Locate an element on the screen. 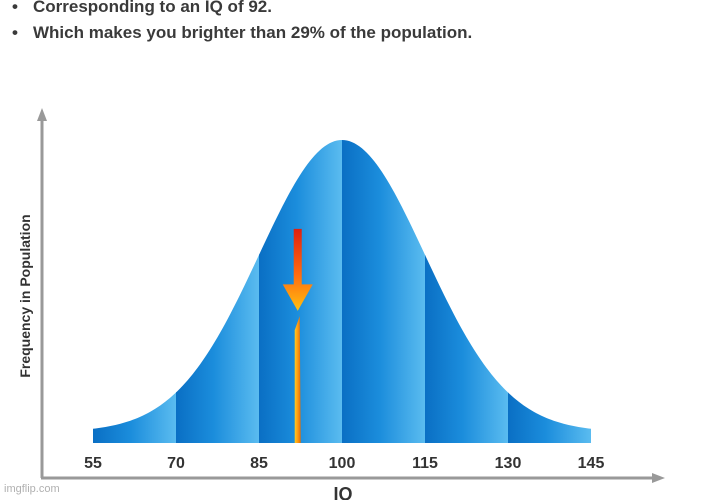  y-axis-arrowhead is located at coordinates (42, 114).